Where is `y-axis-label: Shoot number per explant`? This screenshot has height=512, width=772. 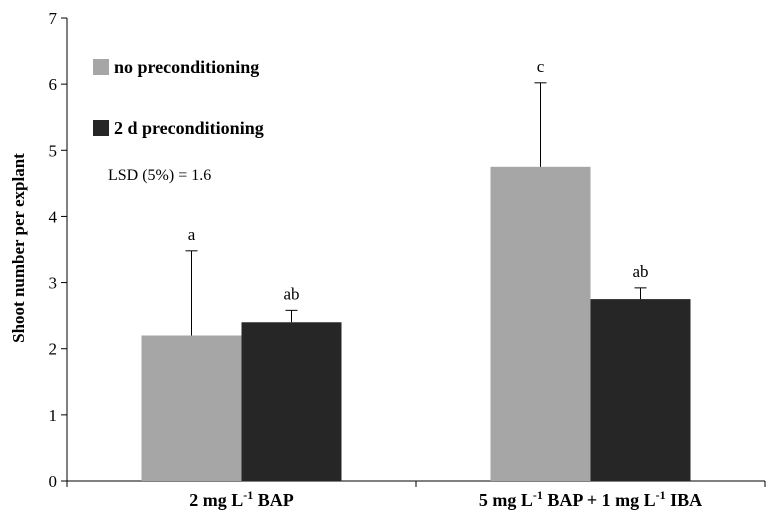 y-axis-label: Shoot number per explant is located at coordinates (18, 248).